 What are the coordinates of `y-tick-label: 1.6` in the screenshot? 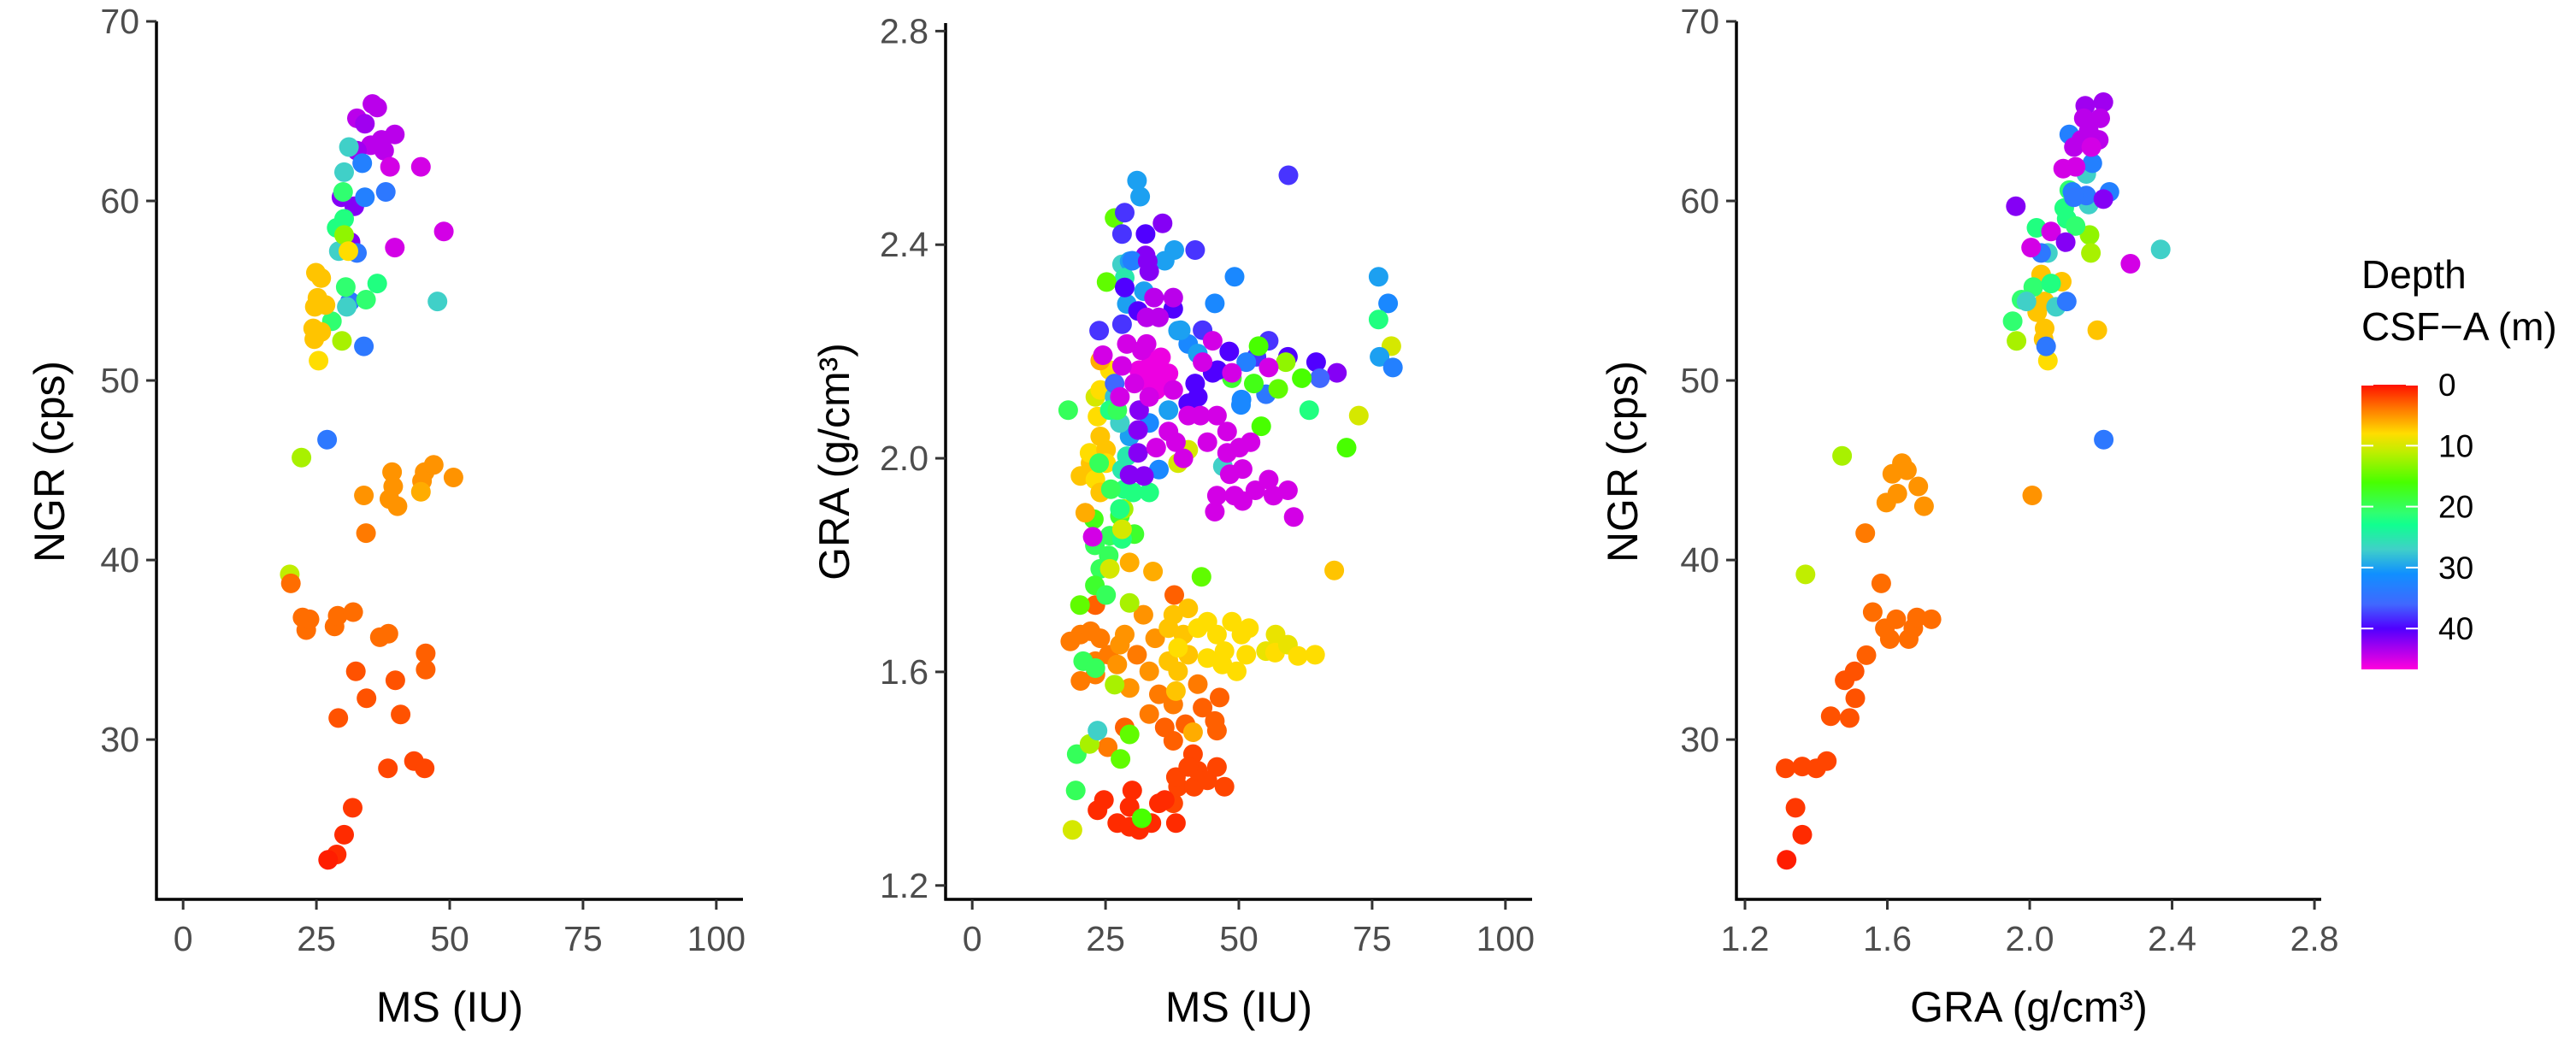 It's located at (904, 672).